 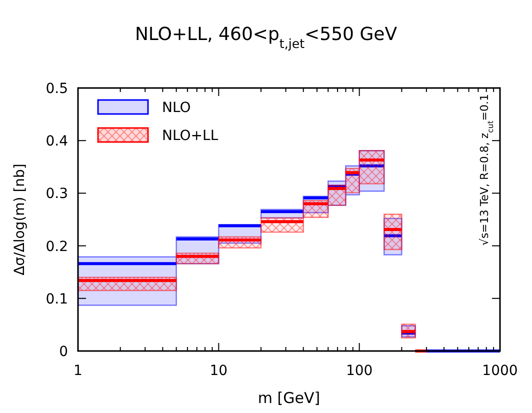 I want to click on y-tick-label: 0.5, so click(x=57, y=89).